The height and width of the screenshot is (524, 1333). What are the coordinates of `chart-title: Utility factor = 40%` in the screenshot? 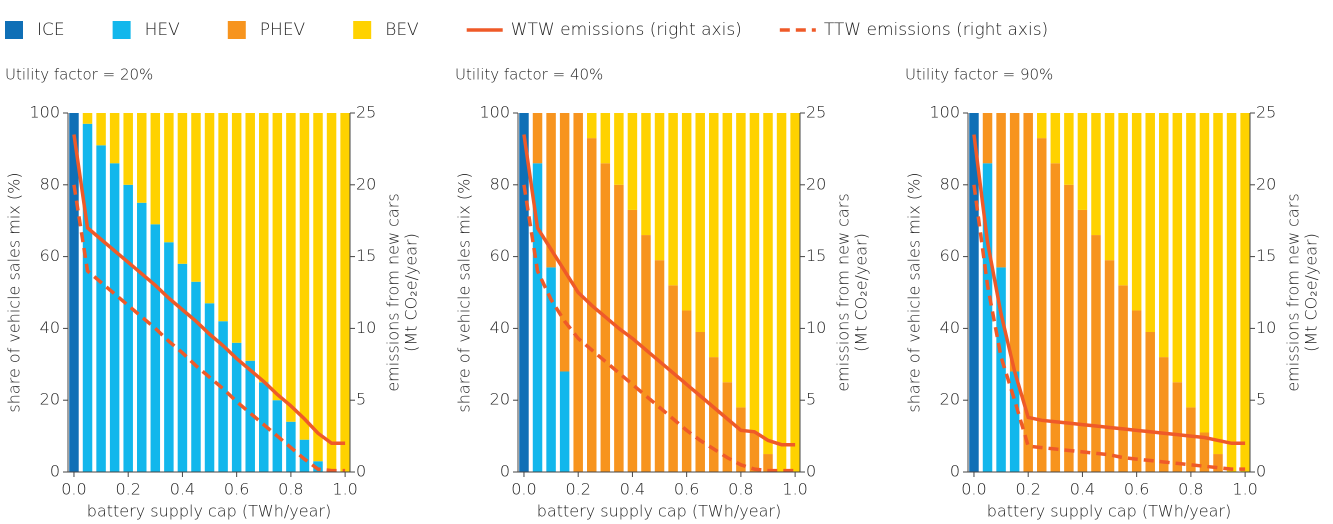 It's located at (529, 75).